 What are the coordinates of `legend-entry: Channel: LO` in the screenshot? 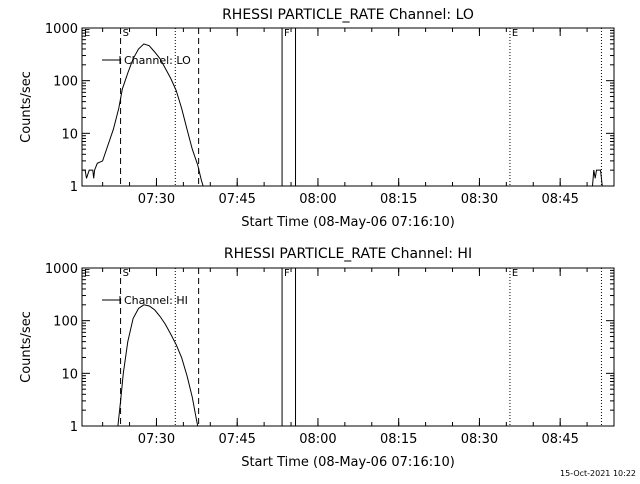 It's located at (157, 60).